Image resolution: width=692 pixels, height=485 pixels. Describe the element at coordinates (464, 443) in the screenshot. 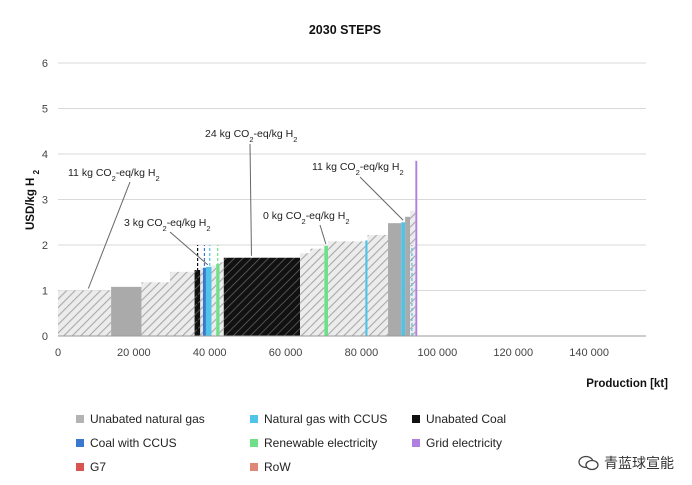

I see `legend-label: Grid electricity` at that location.